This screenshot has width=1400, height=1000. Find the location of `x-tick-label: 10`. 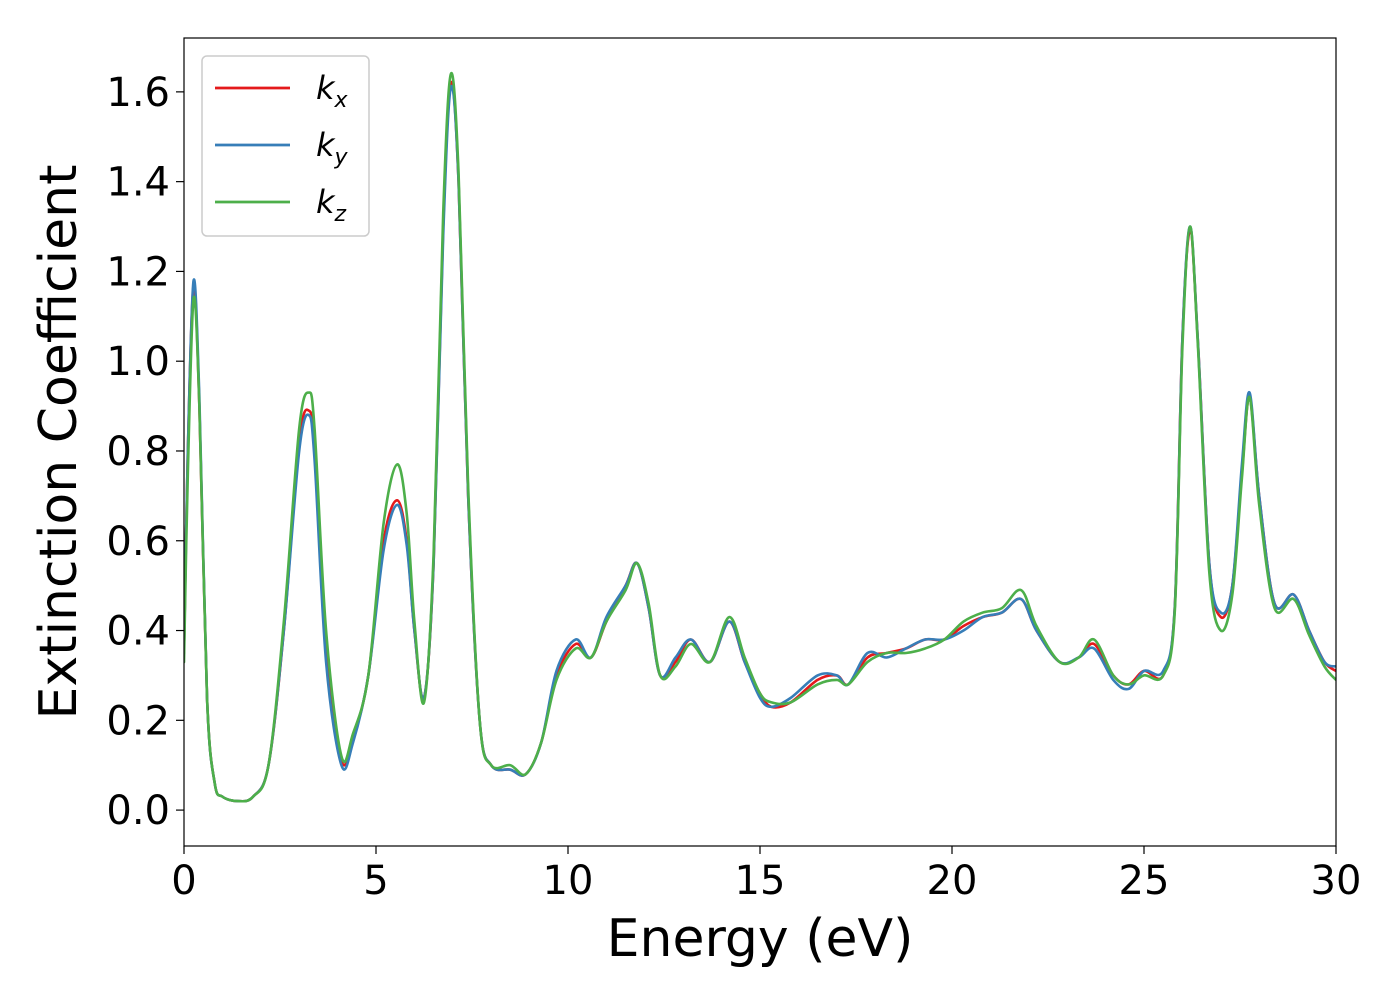

x-tick-label: 10 is located at coordinates (568, 881).